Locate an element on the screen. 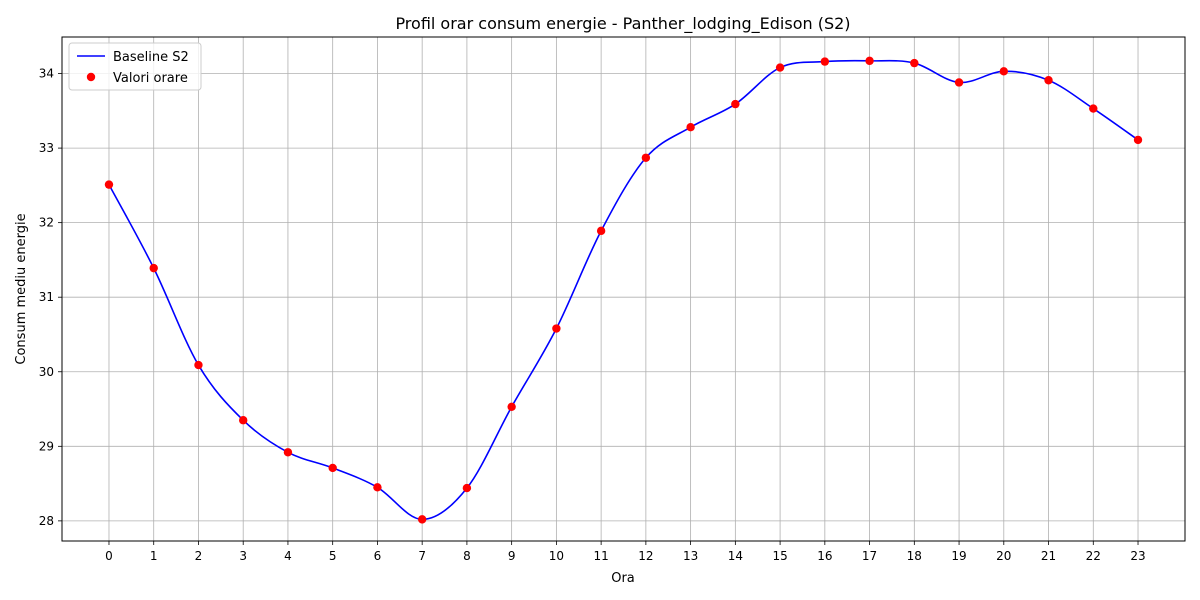 This screenshot has width=1200, height=600. x-tick-label: 1 is located at coordinates (154, 556).